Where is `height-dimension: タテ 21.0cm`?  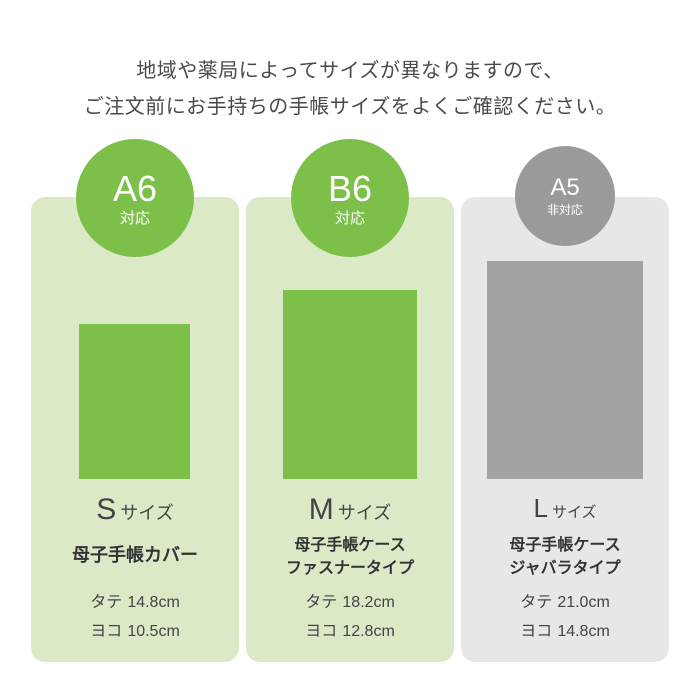
height-dimension: タテ 21.0cm is located at coordinates (565, 602).